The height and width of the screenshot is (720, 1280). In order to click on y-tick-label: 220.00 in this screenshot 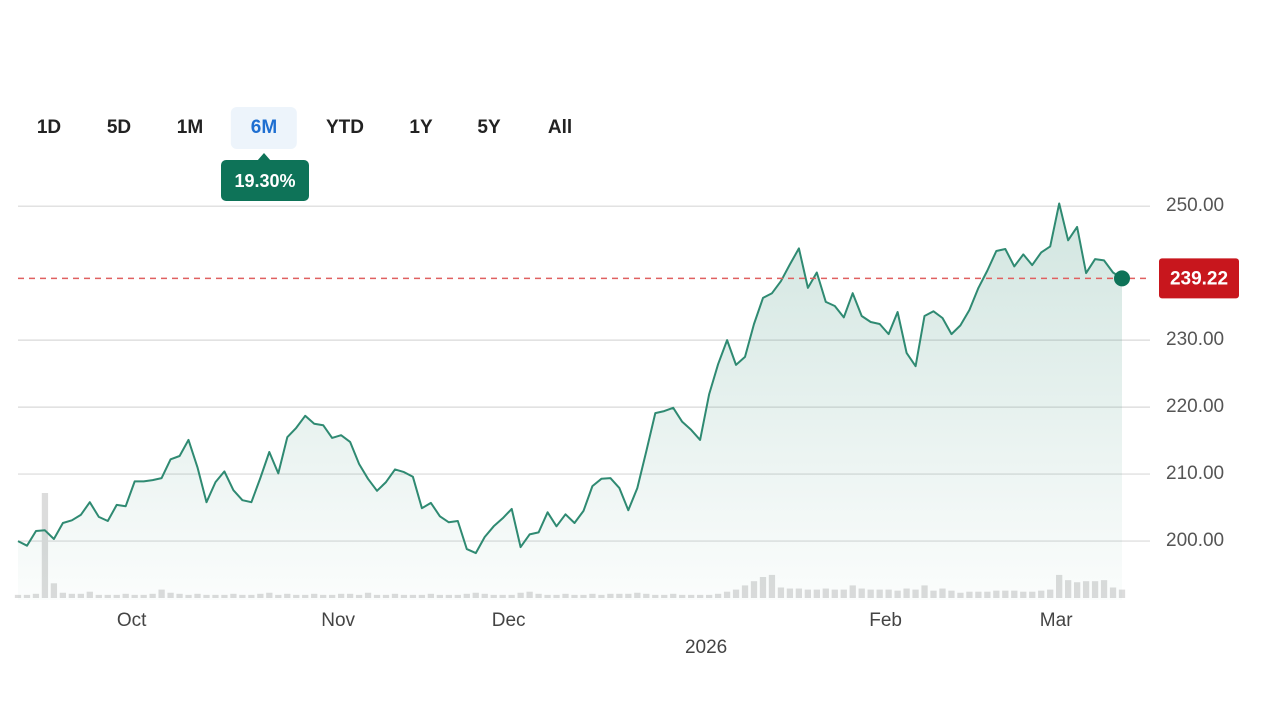, I will do `click(1195, 406)`.